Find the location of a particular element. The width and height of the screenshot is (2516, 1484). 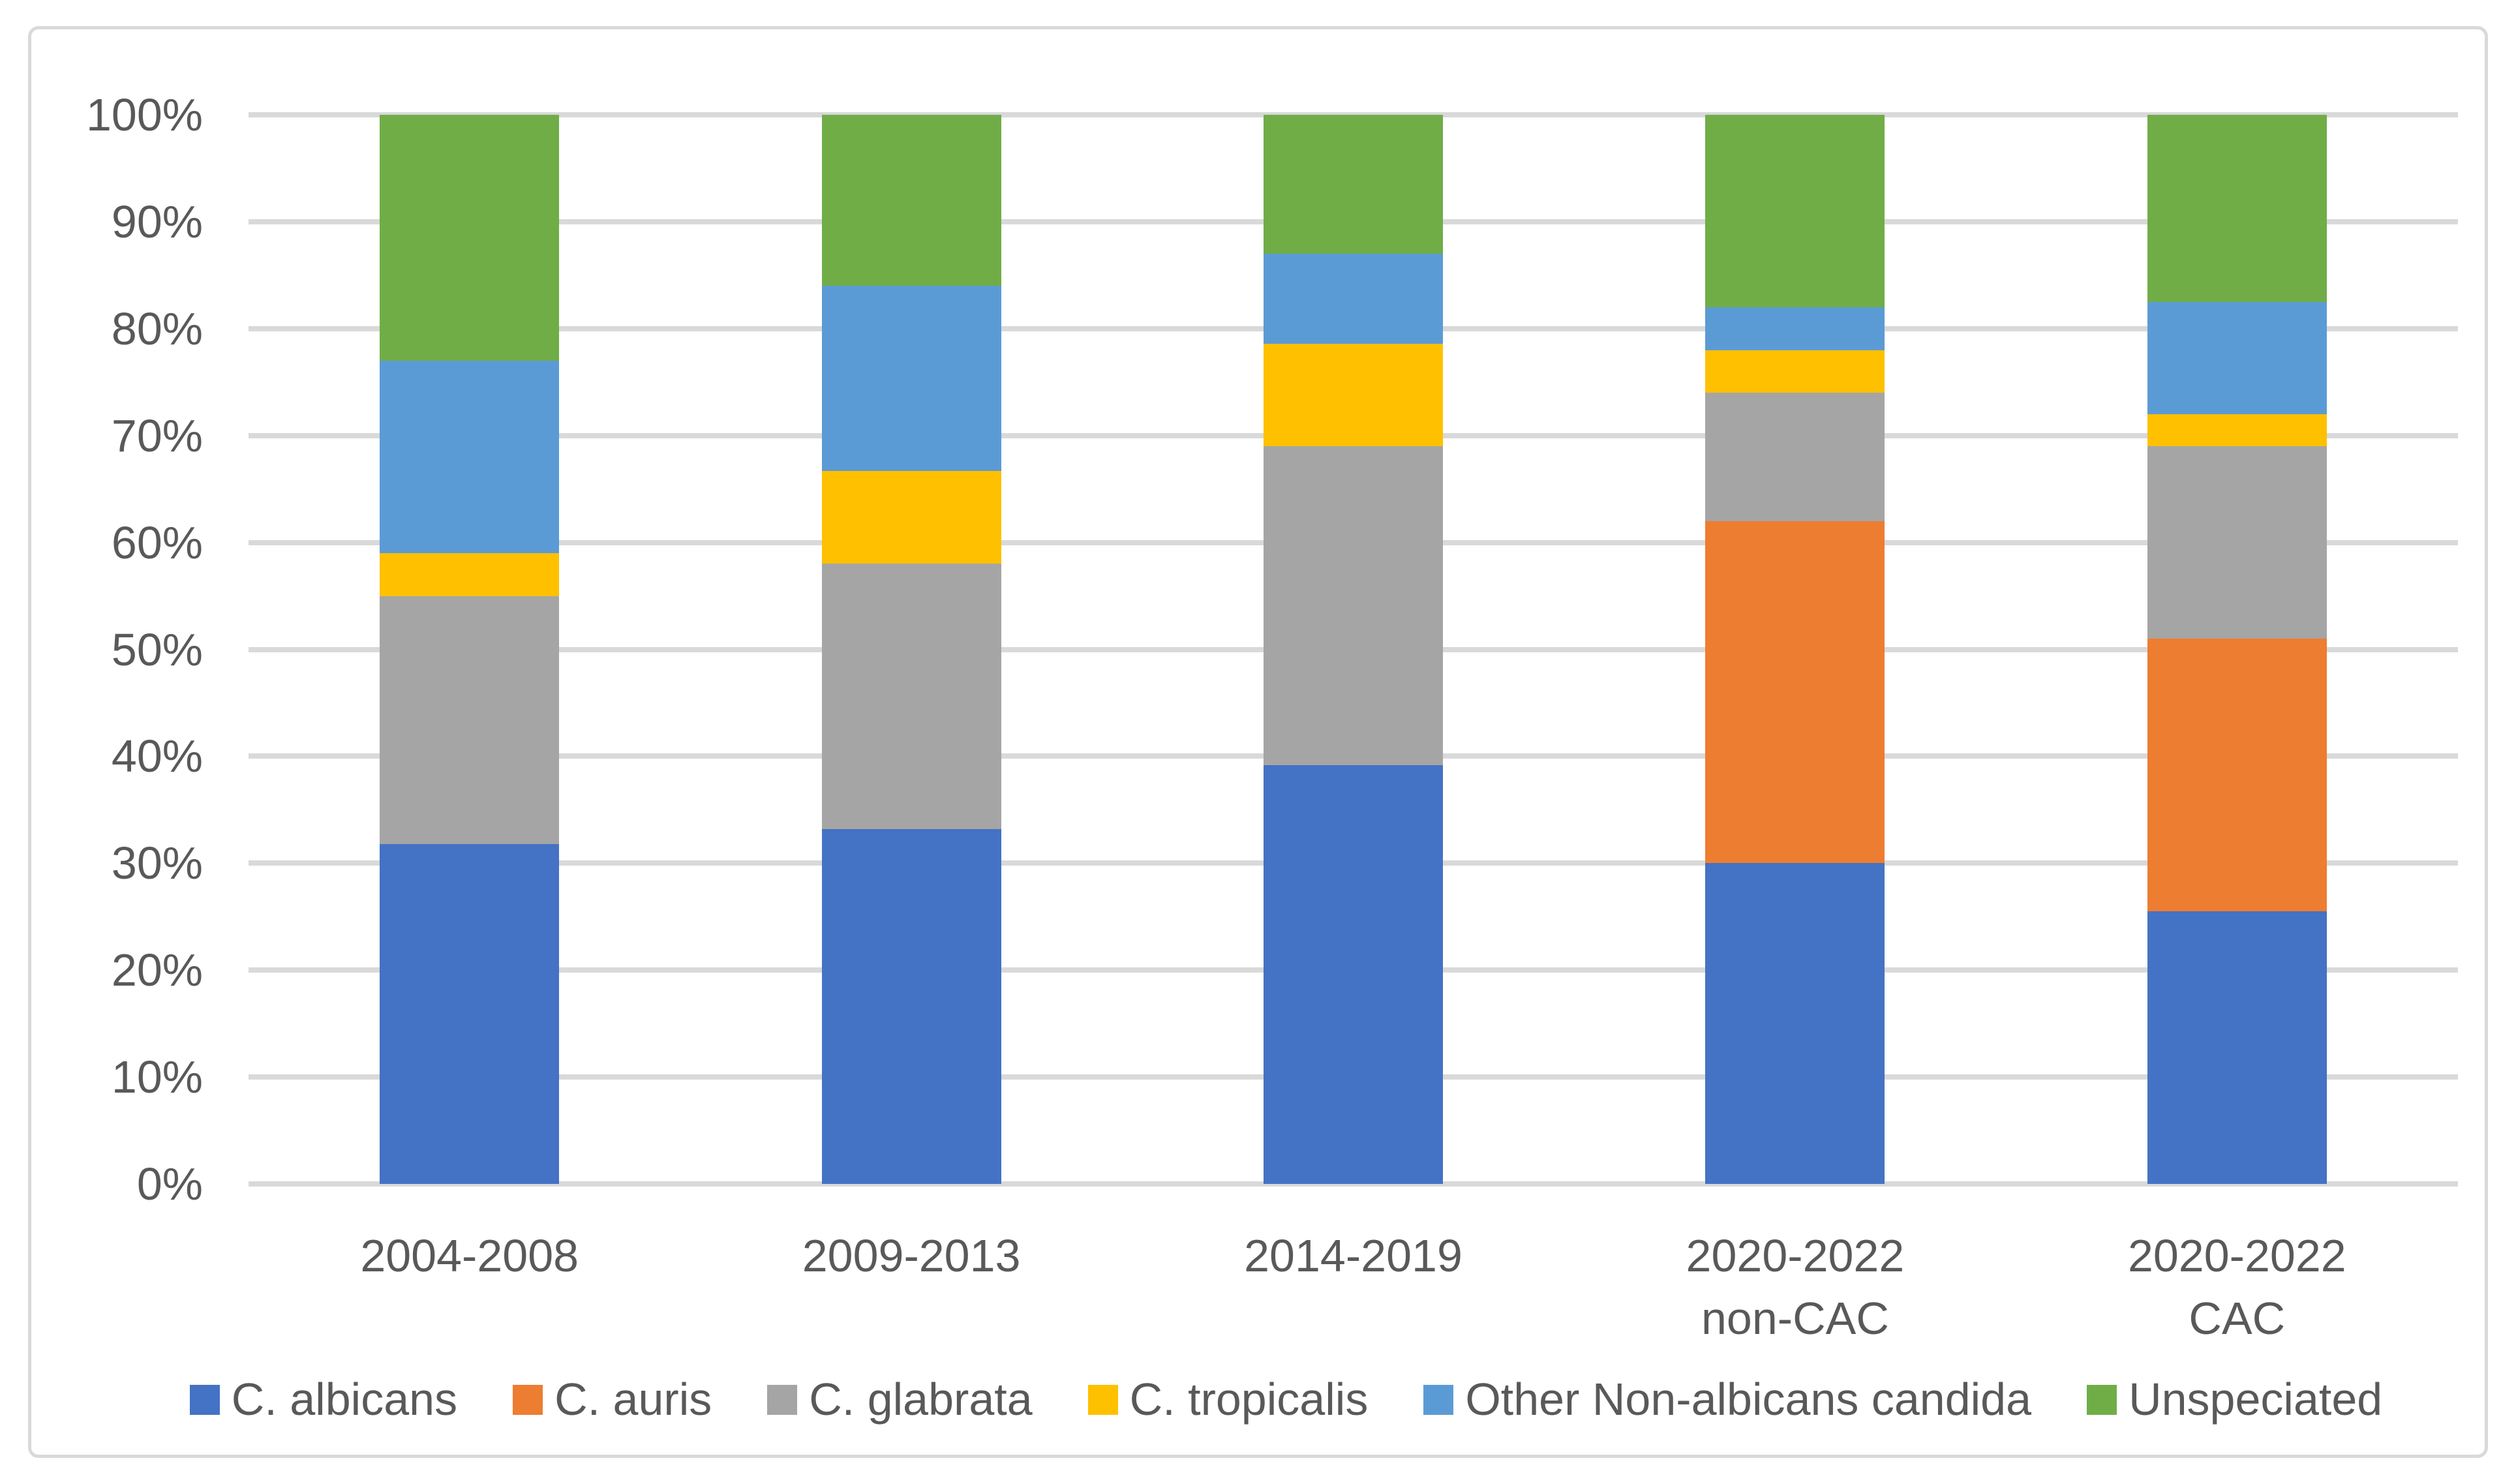

legend-item-Unspeciated: Unspeciated is located at coordinates (2234, 1399).